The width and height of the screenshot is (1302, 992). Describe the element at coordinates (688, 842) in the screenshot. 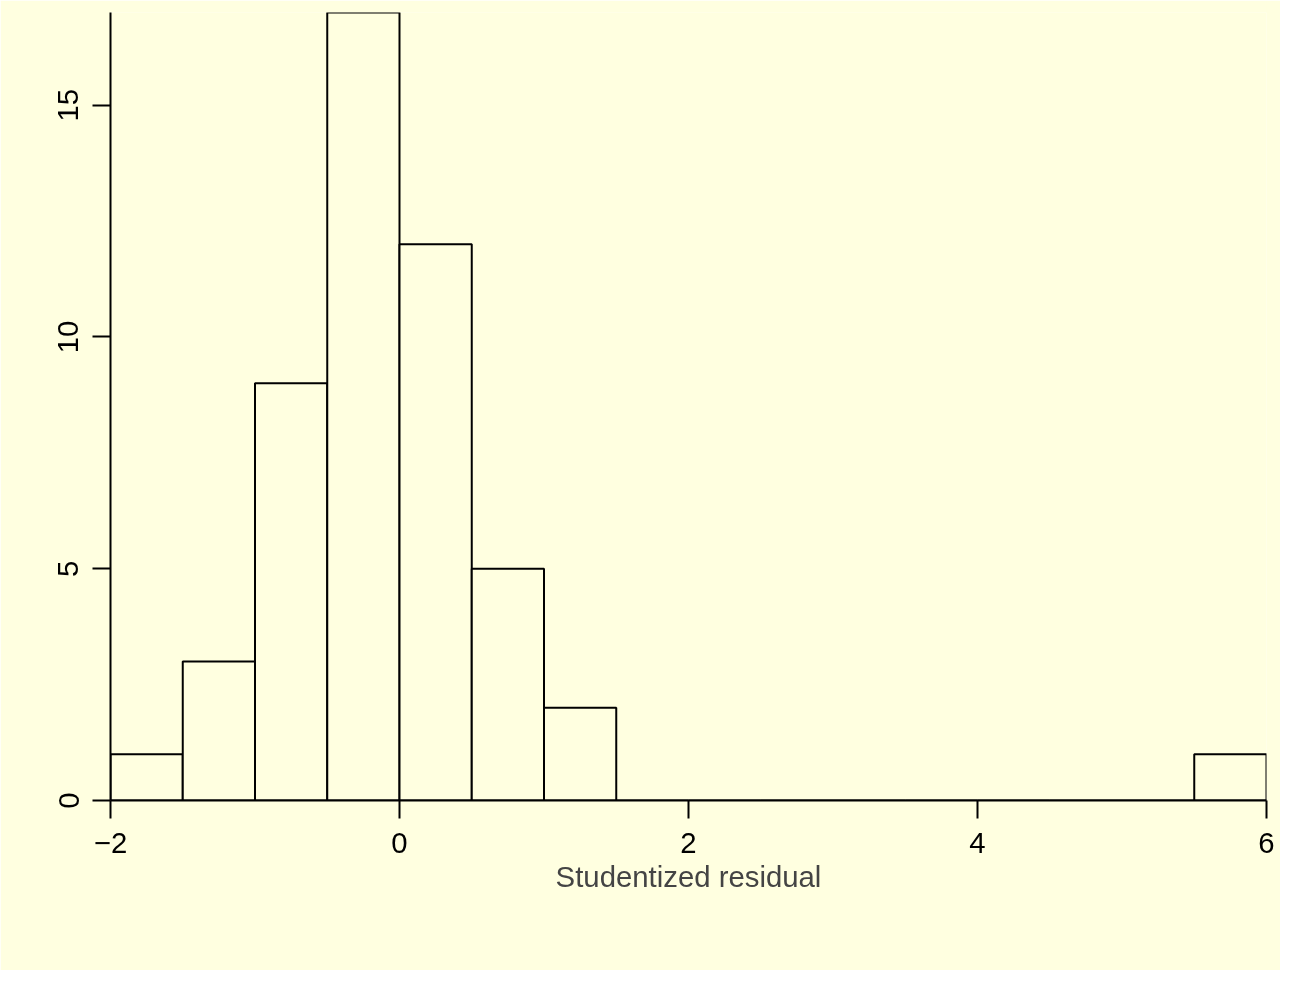

I see `x-tick-label: 2` at that location.